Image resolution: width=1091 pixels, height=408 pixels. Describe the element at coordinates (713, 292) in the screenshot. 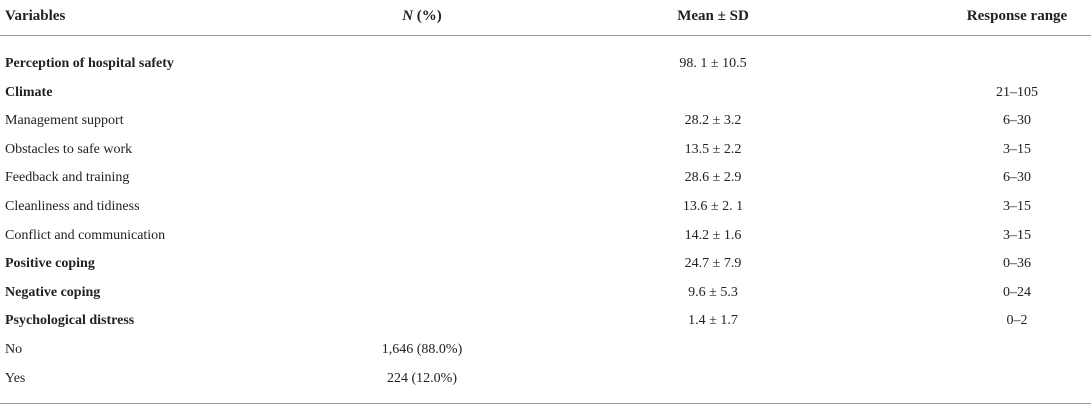

I see `table-cell: 9.6 ± 5.3` at that location.